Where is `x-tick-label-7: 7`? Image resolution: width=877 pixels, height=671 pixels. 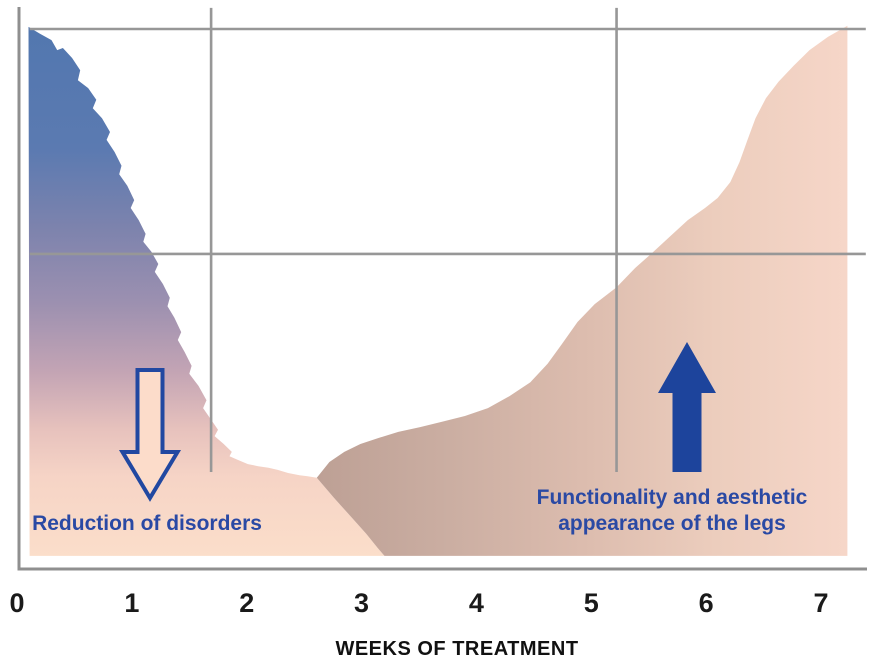 x-tick-label-7: 7 is located at coordinates (821, 603).